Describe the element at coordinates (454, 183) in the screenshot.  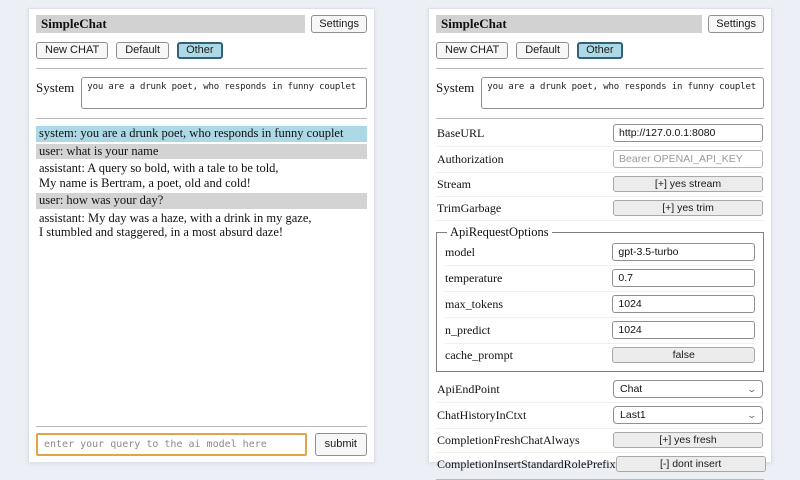
I see `stream-label: Stream` at that location.